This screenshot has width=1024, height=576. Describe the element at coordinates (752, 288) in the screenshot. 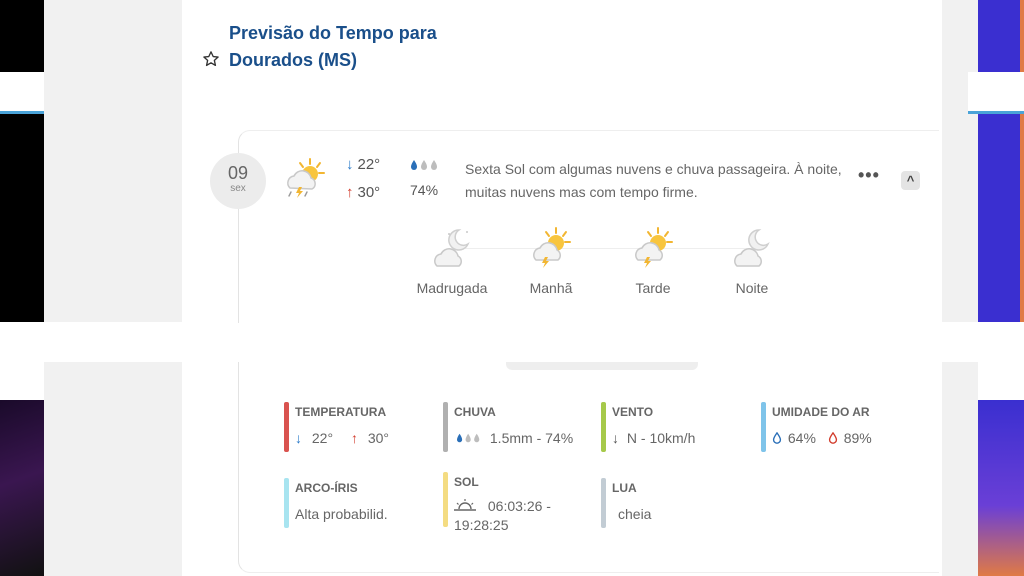

I see `period-label: Noite` at that location.